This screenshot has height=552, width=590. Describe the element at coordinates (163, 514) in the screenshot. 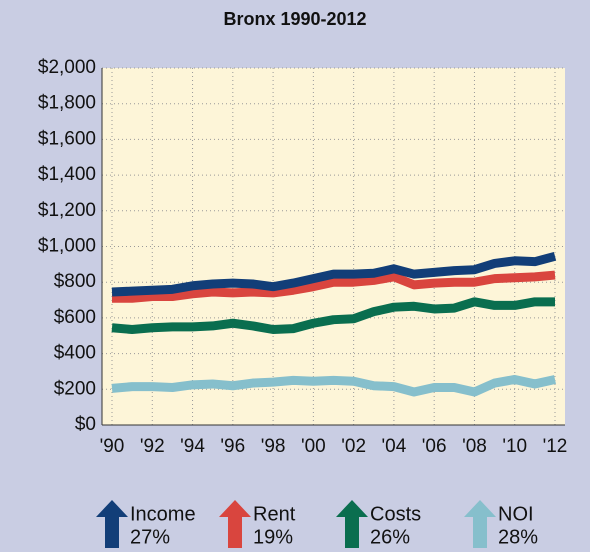

I see `legend-label: Income` at that location.